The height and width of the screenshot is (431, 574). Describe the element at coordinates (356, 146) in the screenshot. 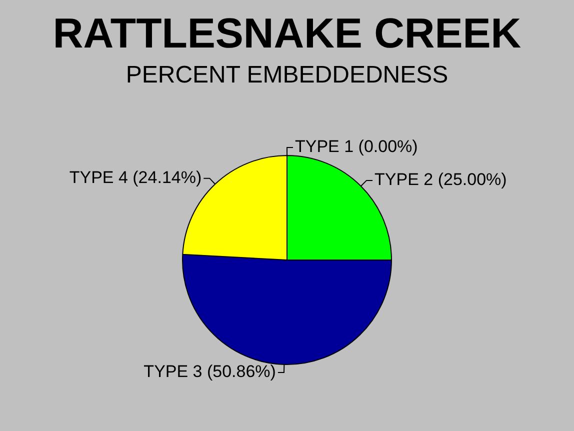

I see `legend-label: TYPE 1 (0.00%)` at that location.